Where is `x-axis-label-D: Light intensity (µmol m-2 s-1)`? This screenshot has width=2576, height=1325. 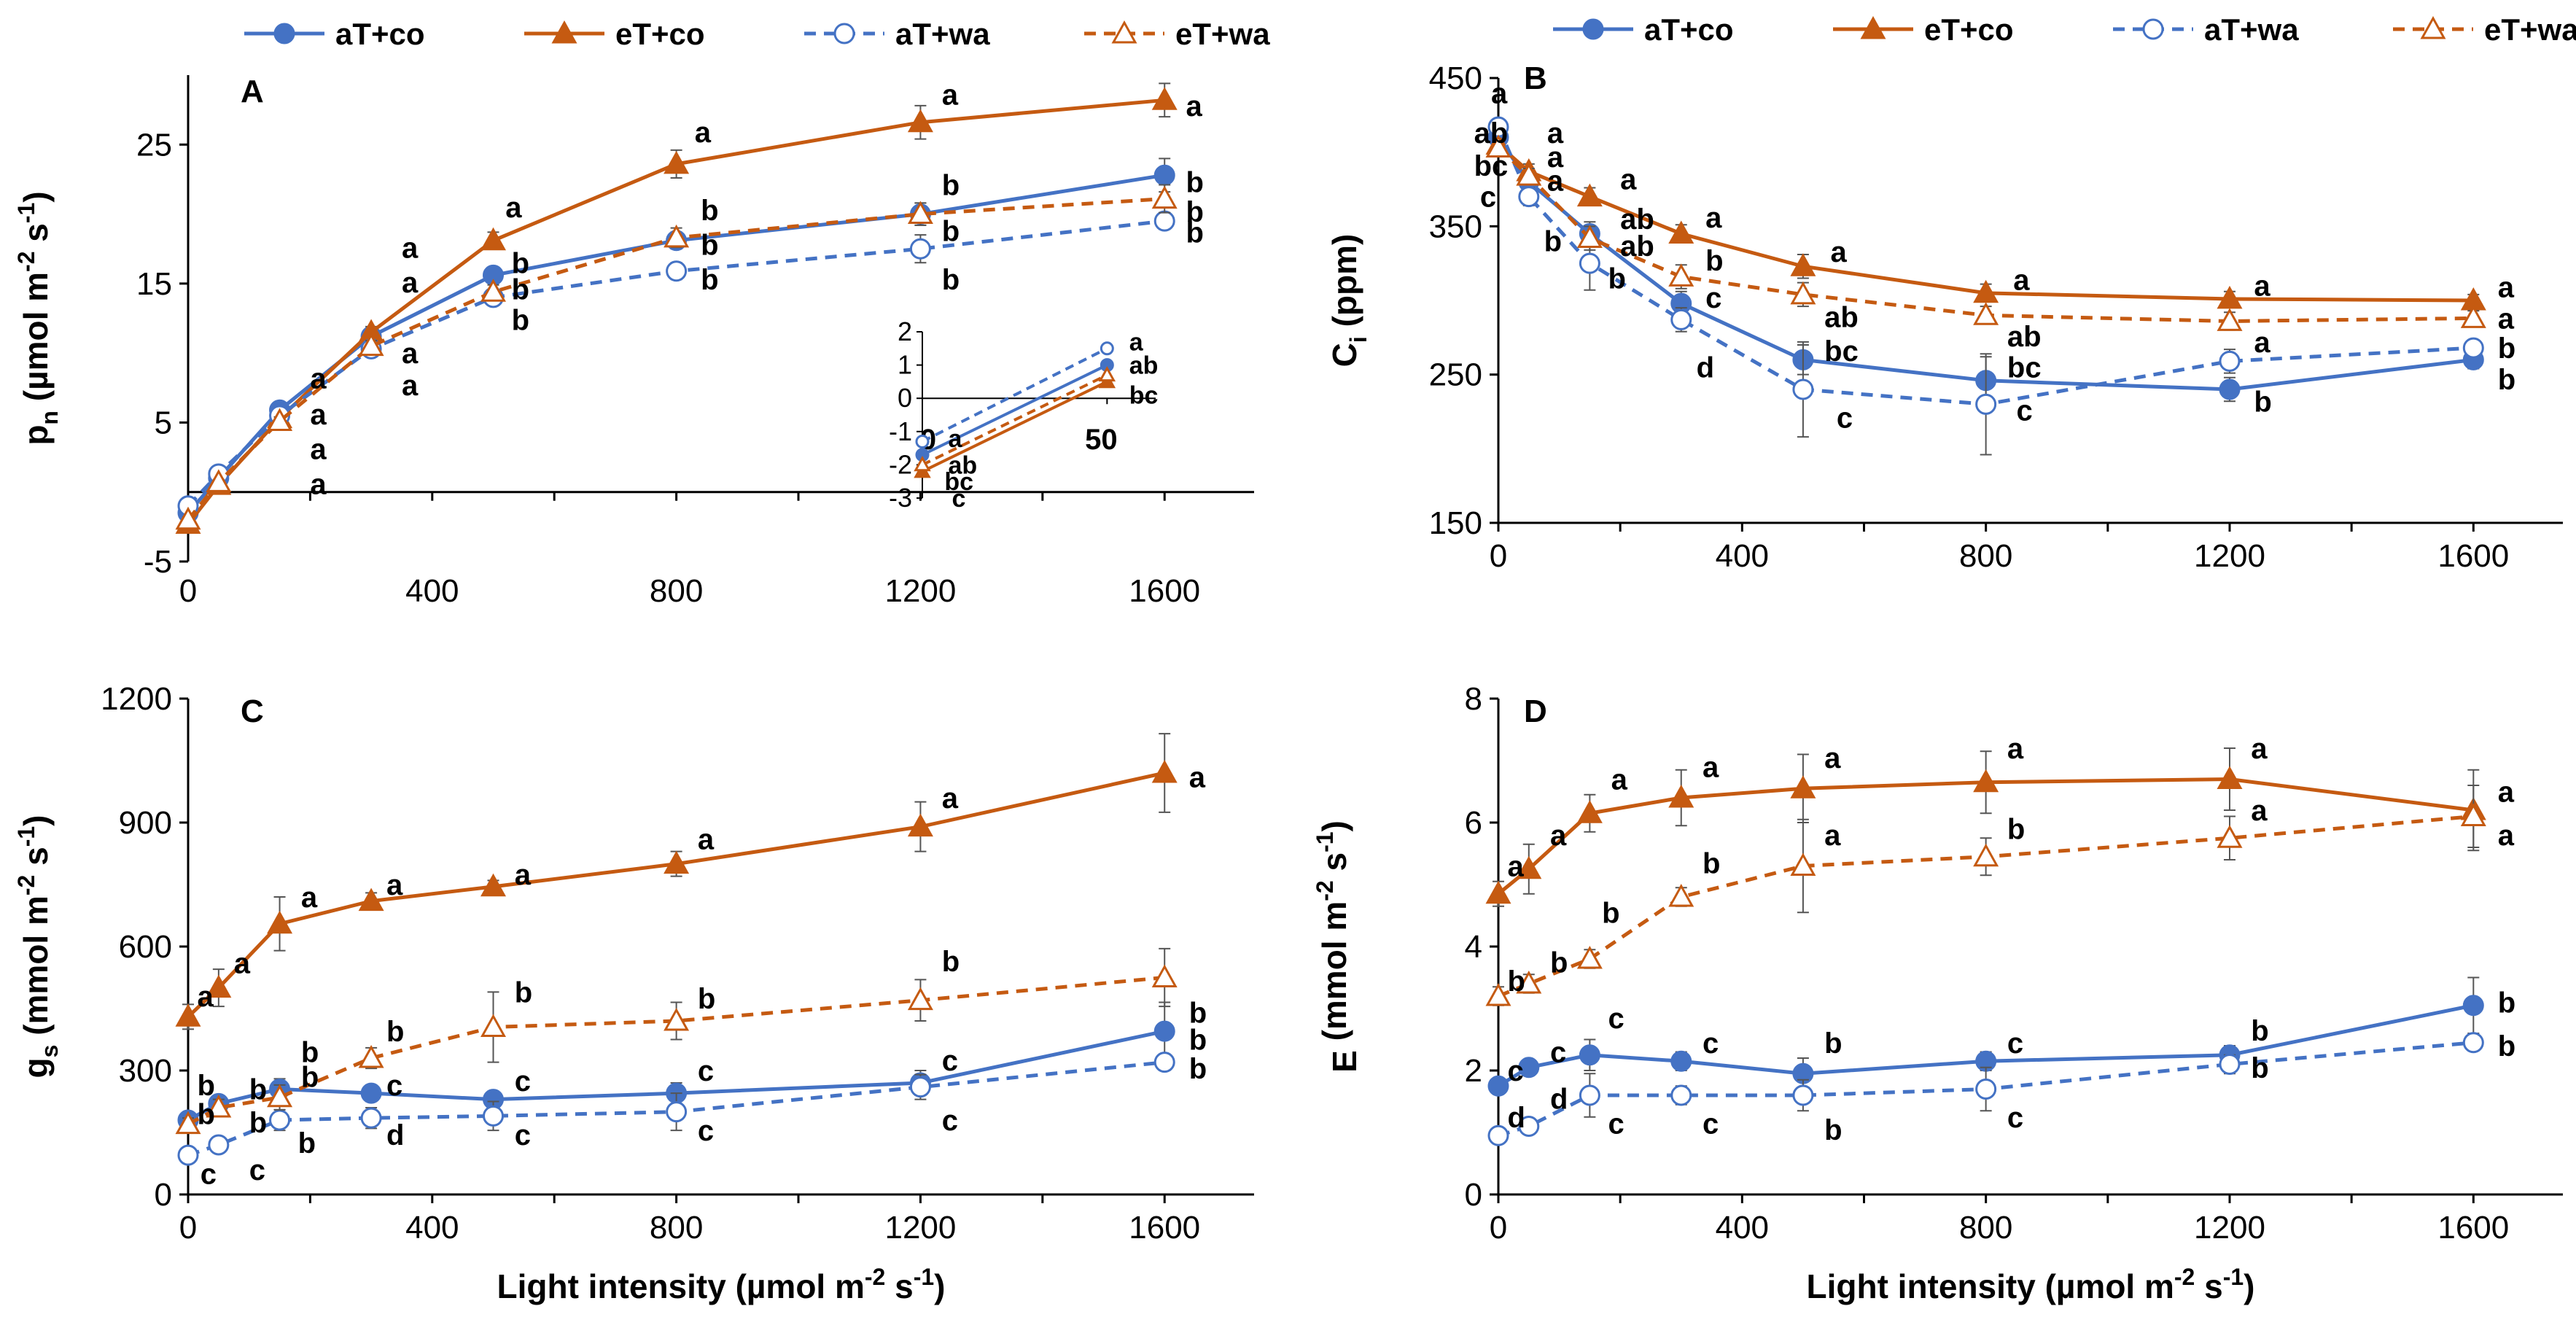 x-axis-label-D: Light intensity (µmol m-2 s-1) is located at coordinates (2031, 1284).